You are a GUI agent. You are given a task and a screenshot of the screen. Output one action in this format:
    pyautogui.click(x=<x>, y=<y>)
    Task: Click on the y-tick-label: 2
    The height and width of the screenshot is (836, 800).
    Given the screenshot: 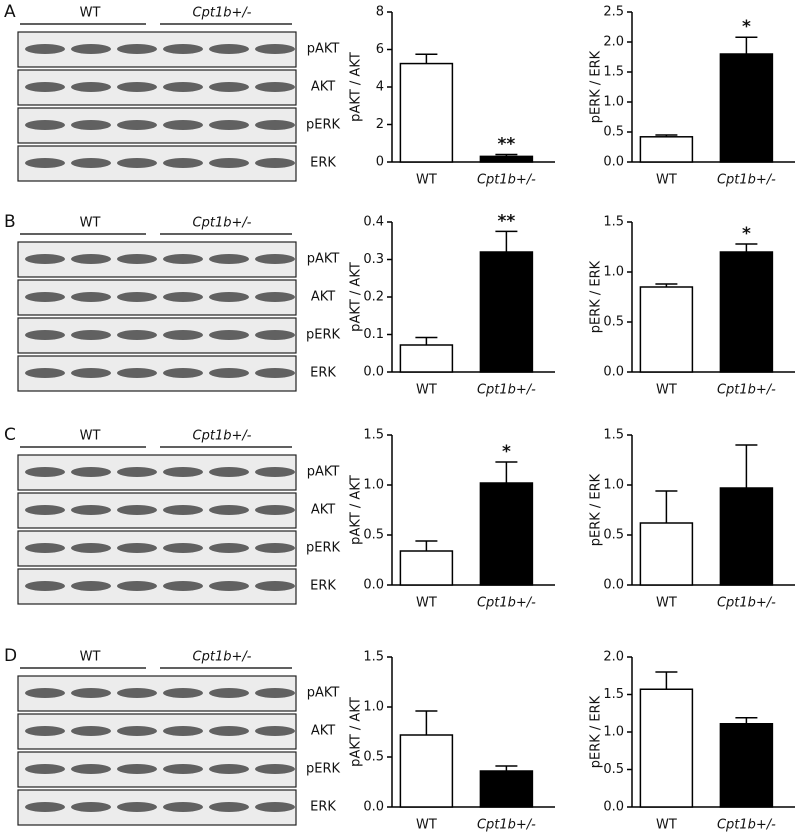 What is the action you would take?
    pyautogui.click(x=380, y=124)
    